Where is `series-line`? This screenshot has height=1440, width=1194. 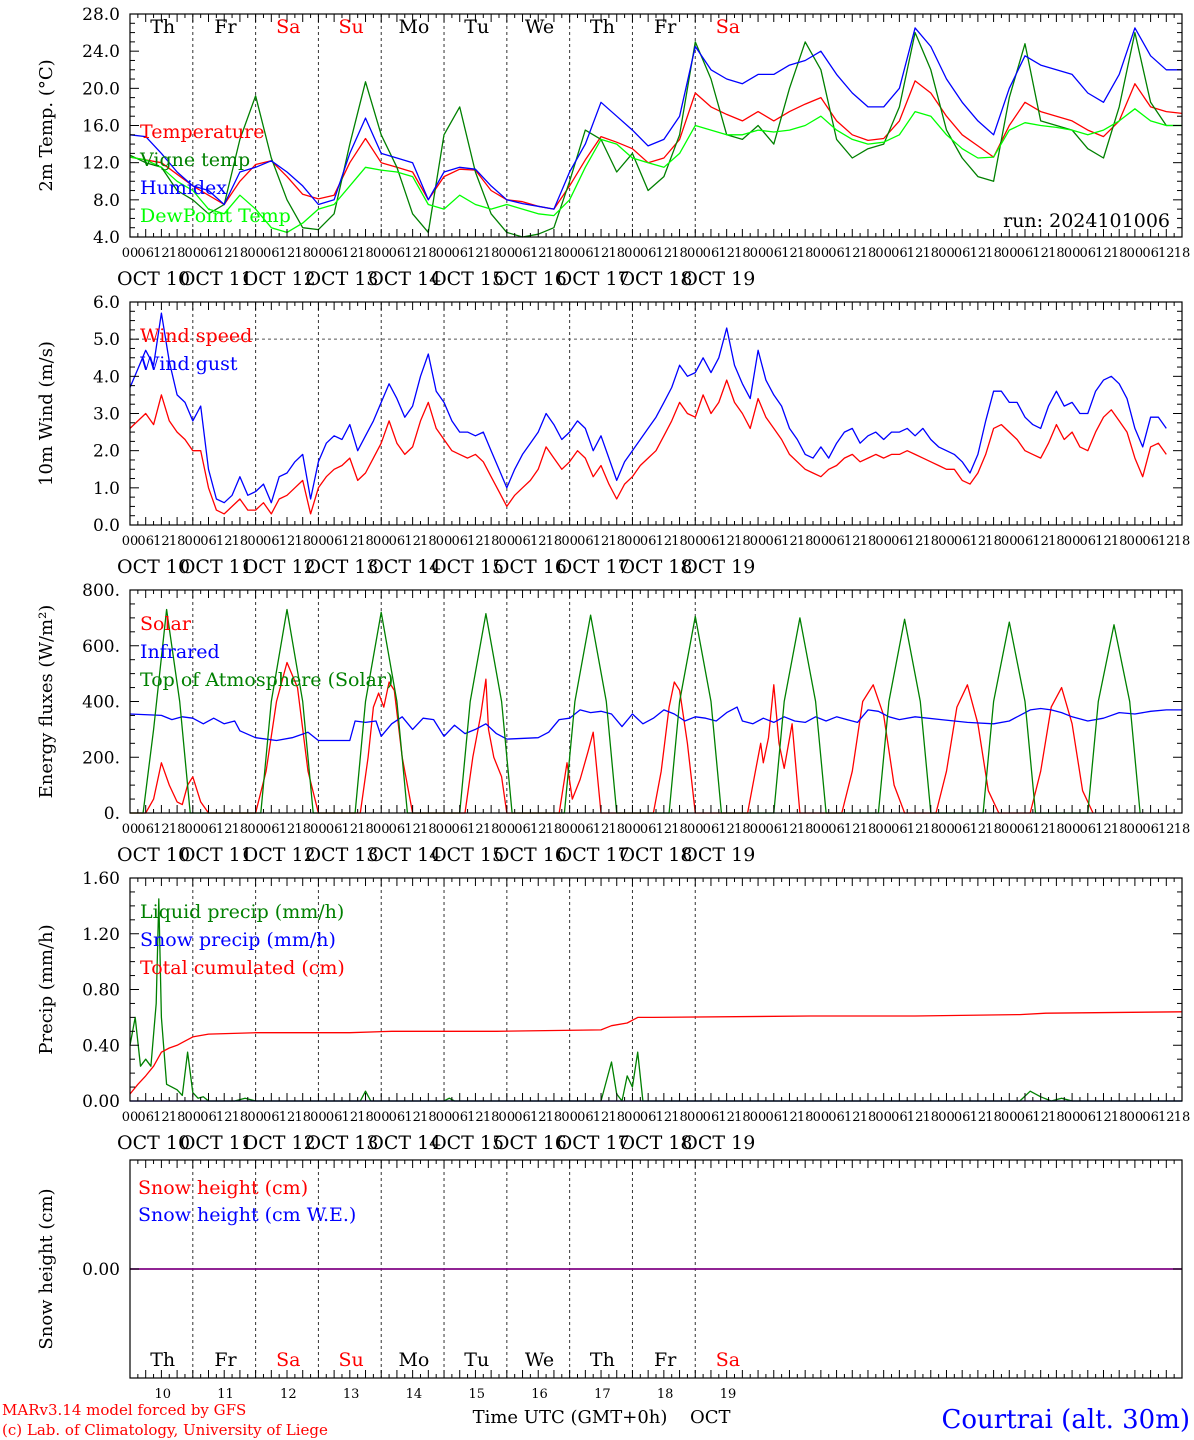
series-line is located at coordinates (655, 118).